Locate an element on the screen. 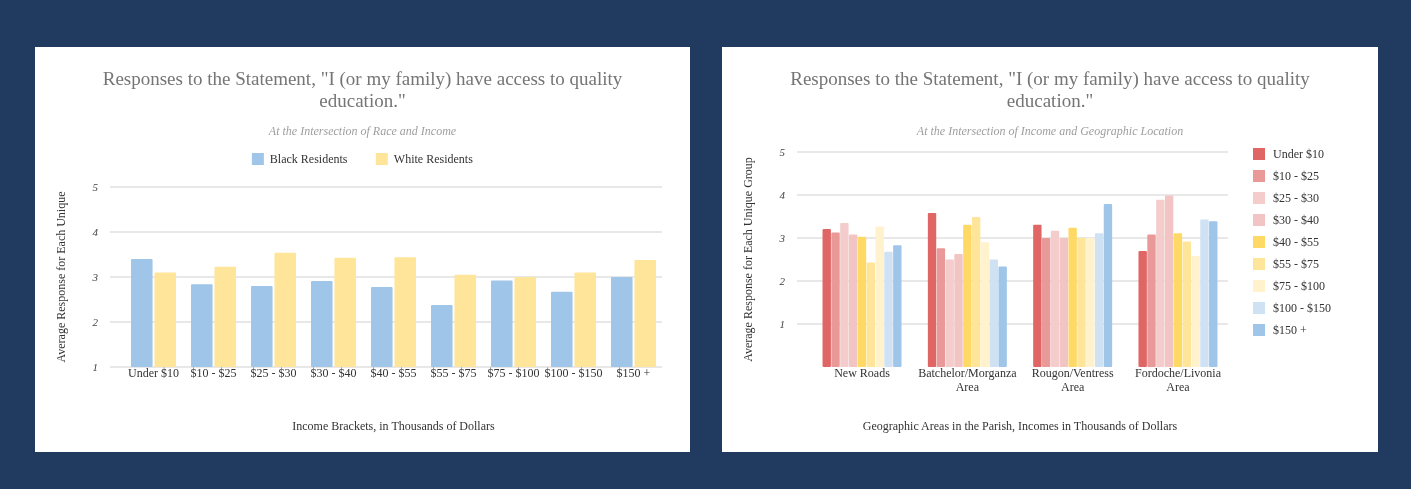 The height and width of the screenshot is (489, 1411). x-tick-label: Batchelor/Morganza Area is located at coordinates (968, 380).